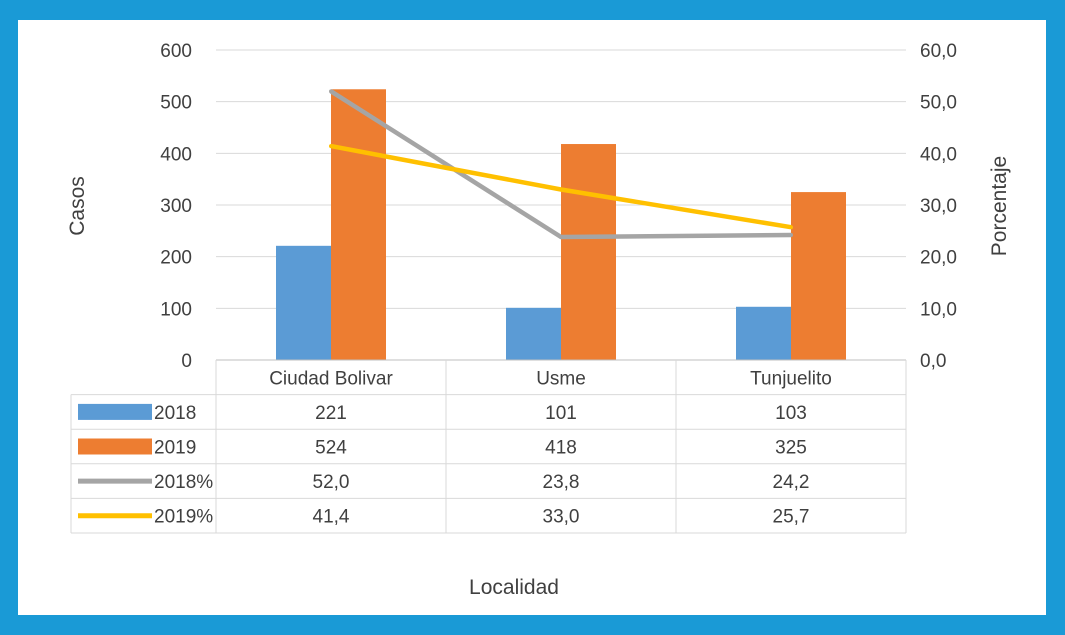 Image resolution: width=1065 pixels, height=635 pixels. I want to click on y-tick-label: 400, so click(176, 154).